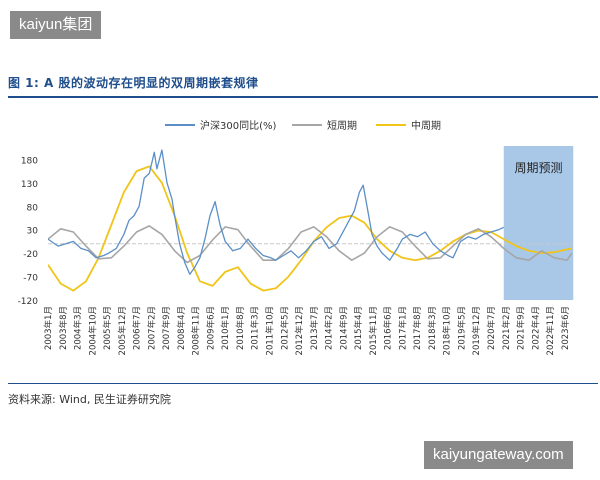 This screenshot has width=600, height=480. Describe the element at coordinates (269, 330) in the screenshot. I see `x-tick-label: 2011年10月` at that location.